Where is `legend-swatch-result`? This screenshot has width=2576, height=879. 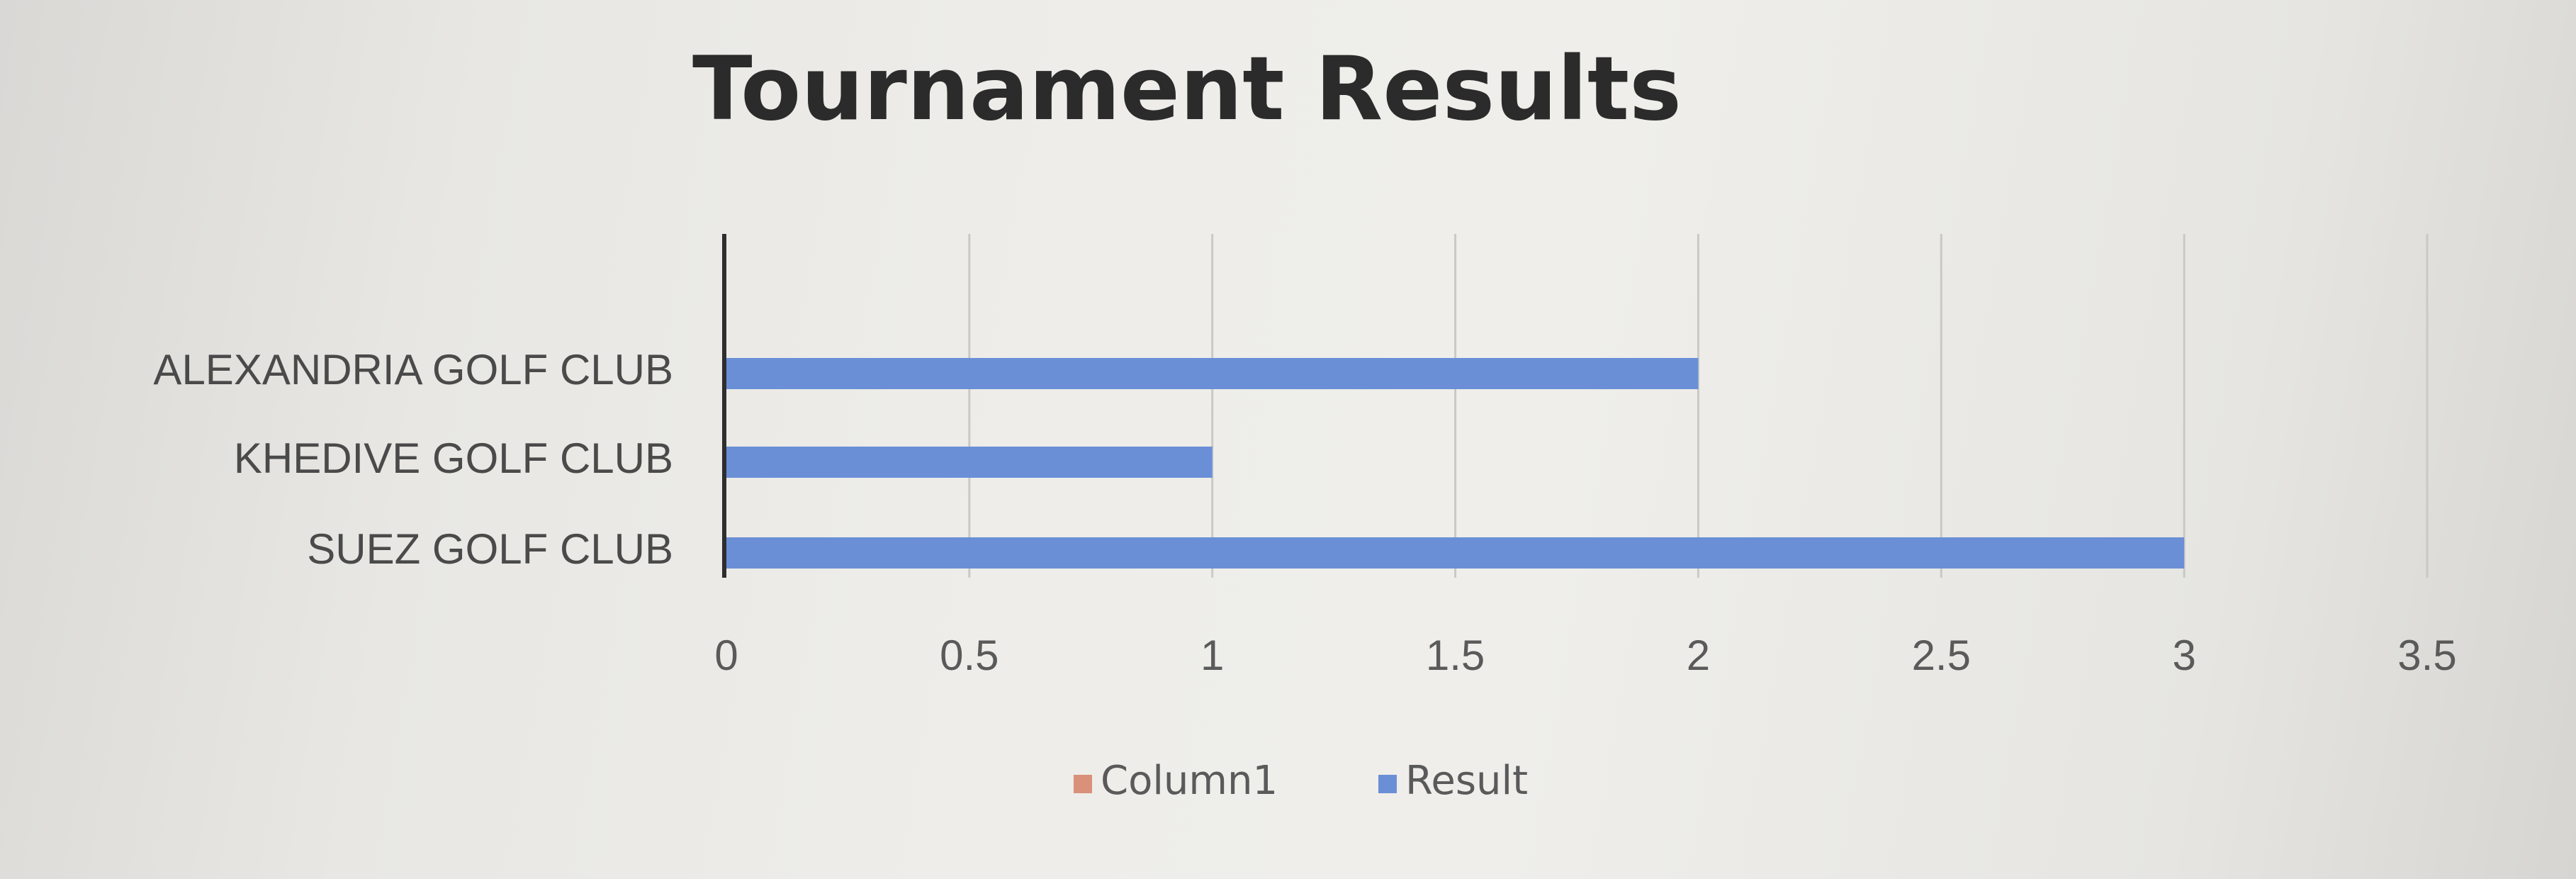
legend-swatch-result is located at coordinates (1387, 784).